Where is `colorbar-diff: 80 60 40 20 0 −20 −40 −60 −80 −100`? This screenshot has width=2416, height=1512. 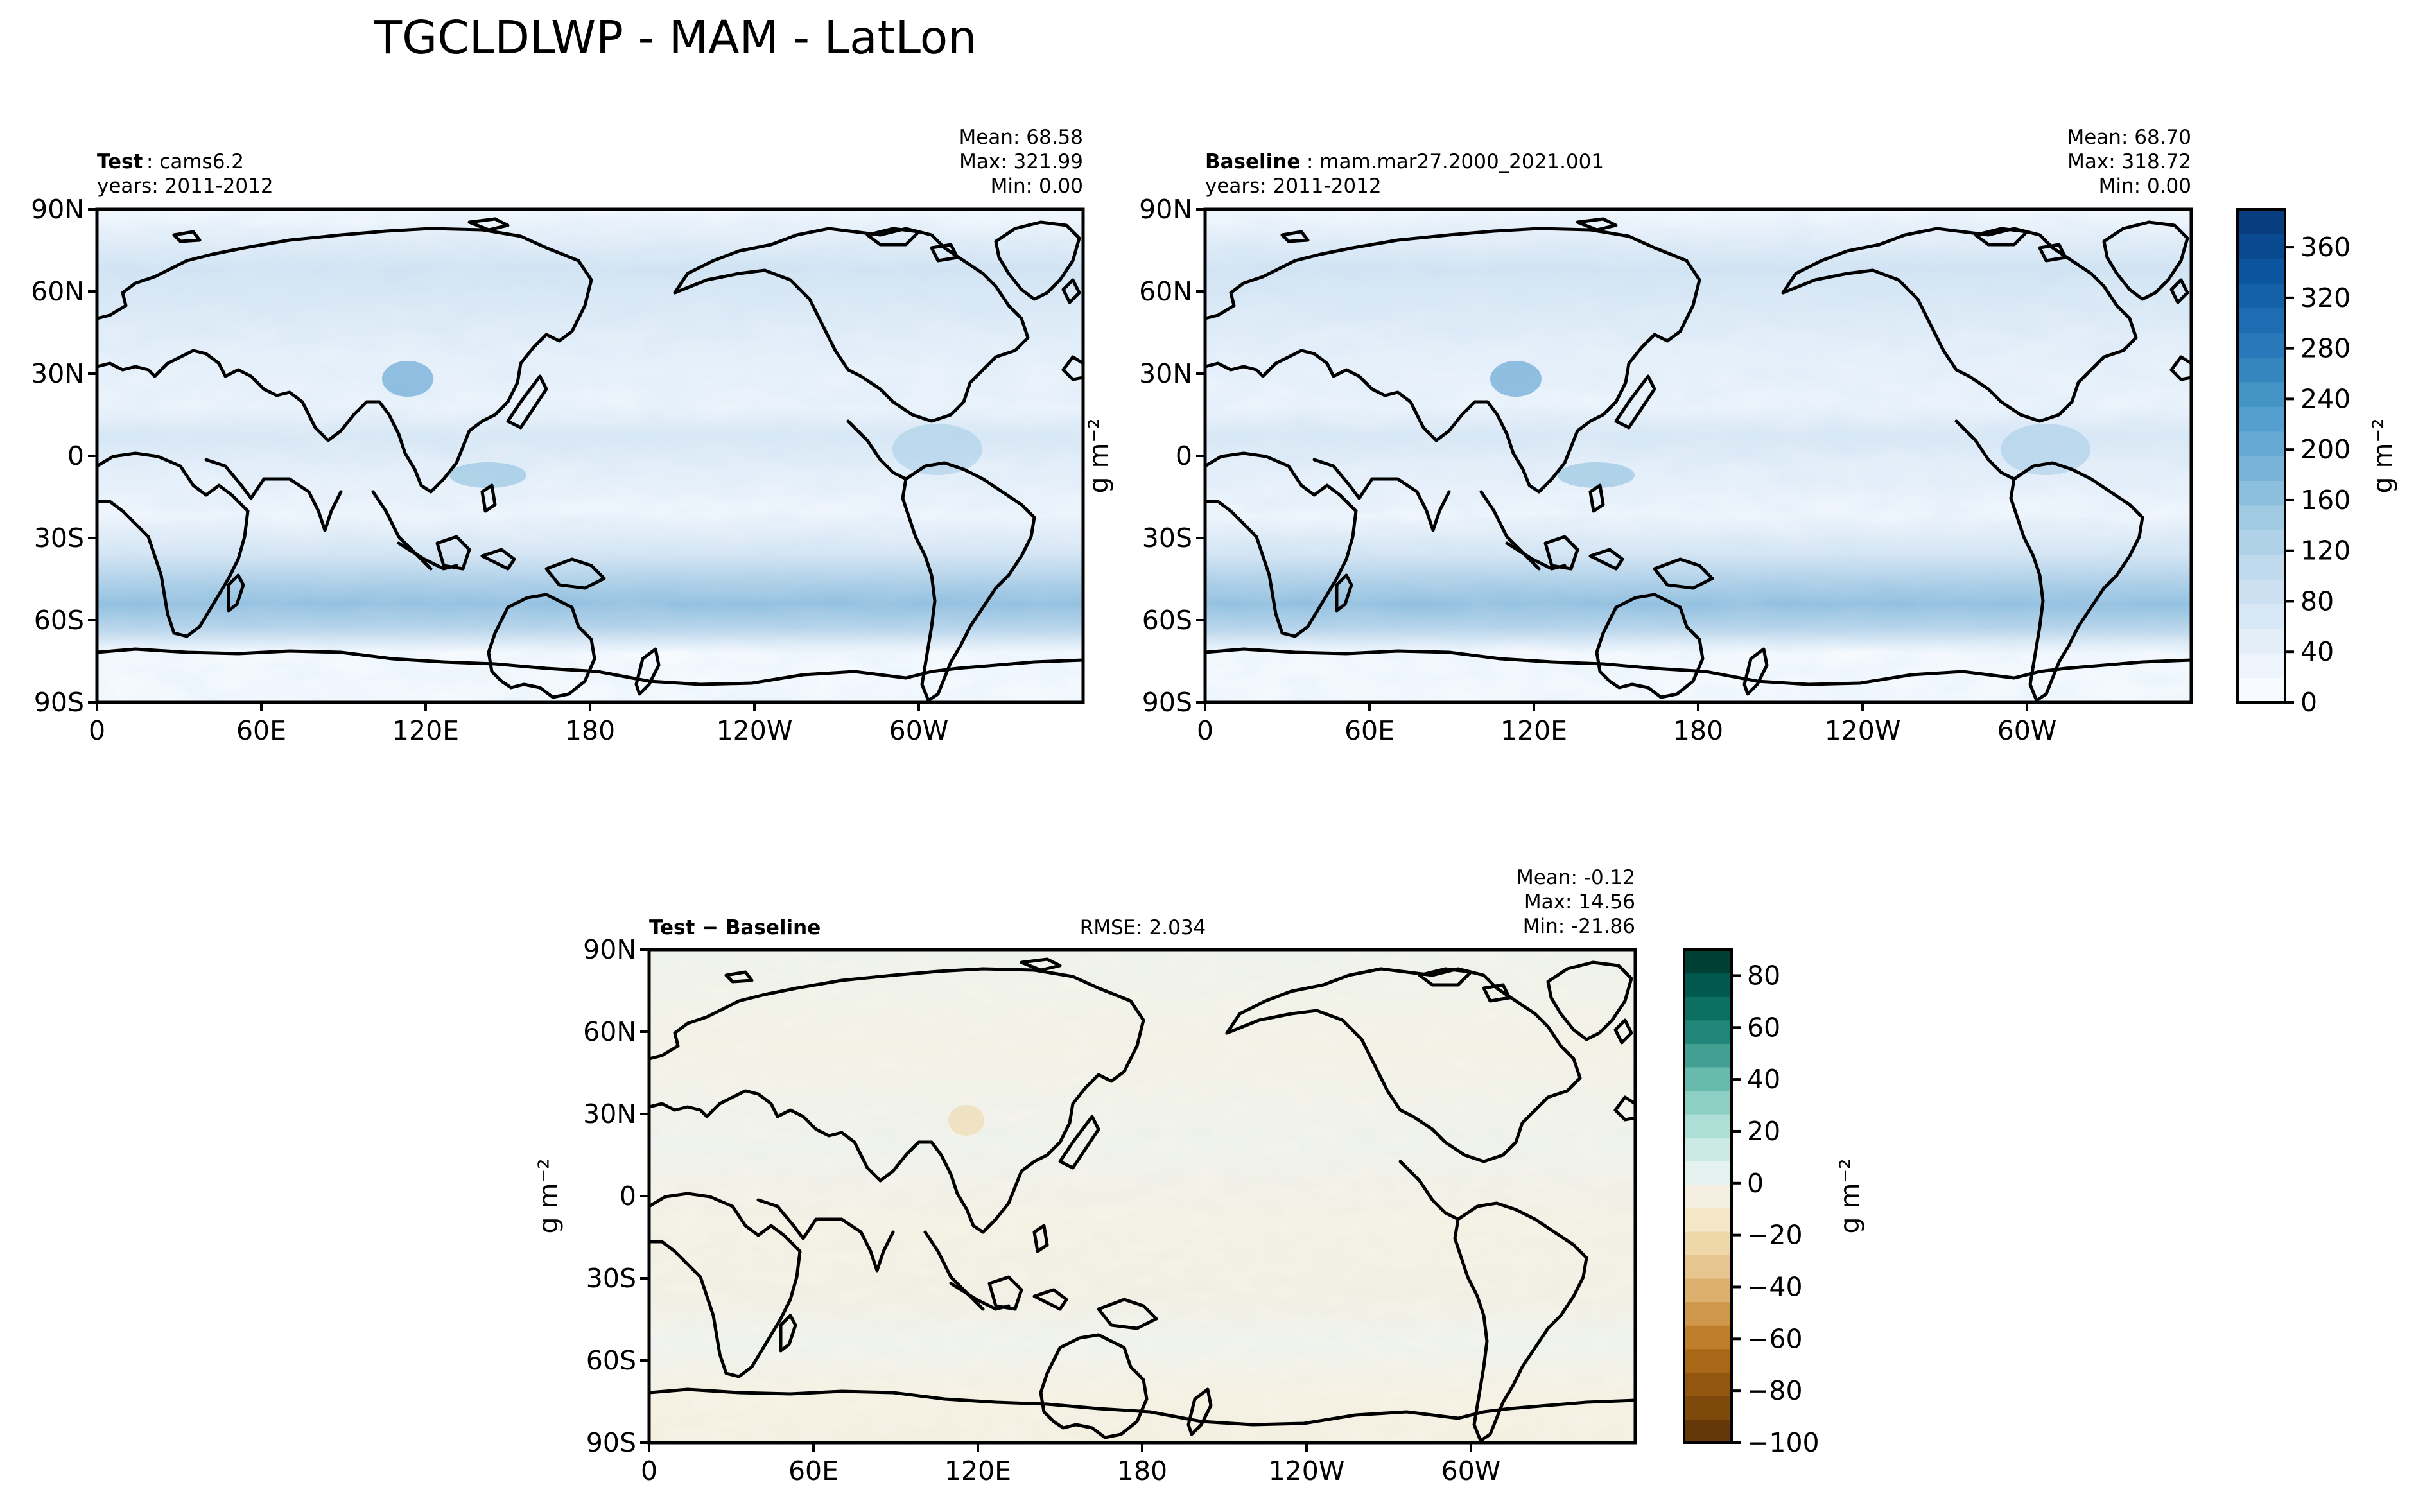
colorbar-diff: 80 60 40 20 0 −20 −40 −60 −80 −100 is located at coordinates (1751, 1203).